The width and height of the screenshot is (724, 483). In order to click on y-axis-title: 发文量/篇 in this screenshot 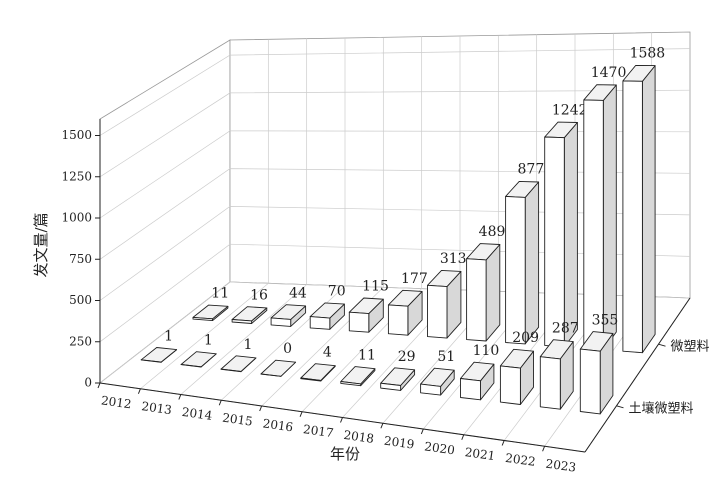, I will do `click(41, 244)`.